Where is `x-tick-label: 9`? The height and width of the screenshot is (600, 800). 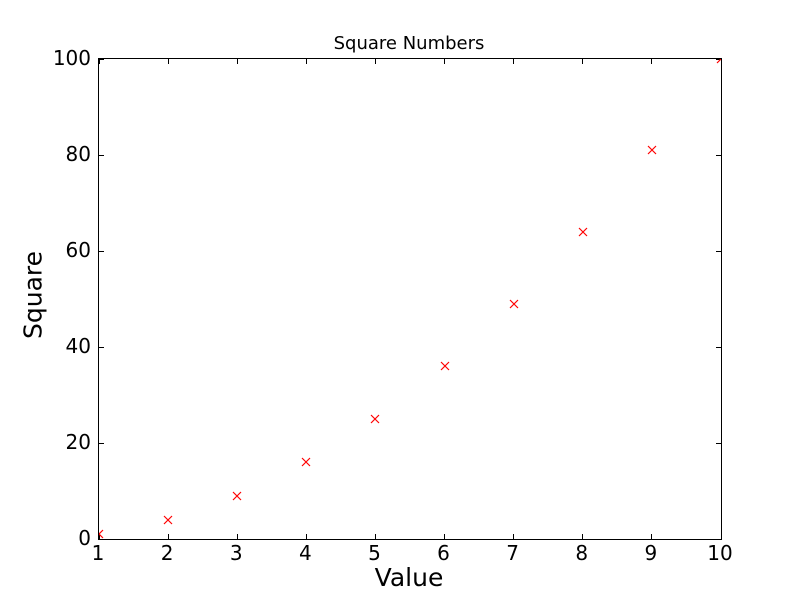
x-tick-label: 9 is located at coordinates (651, 553).